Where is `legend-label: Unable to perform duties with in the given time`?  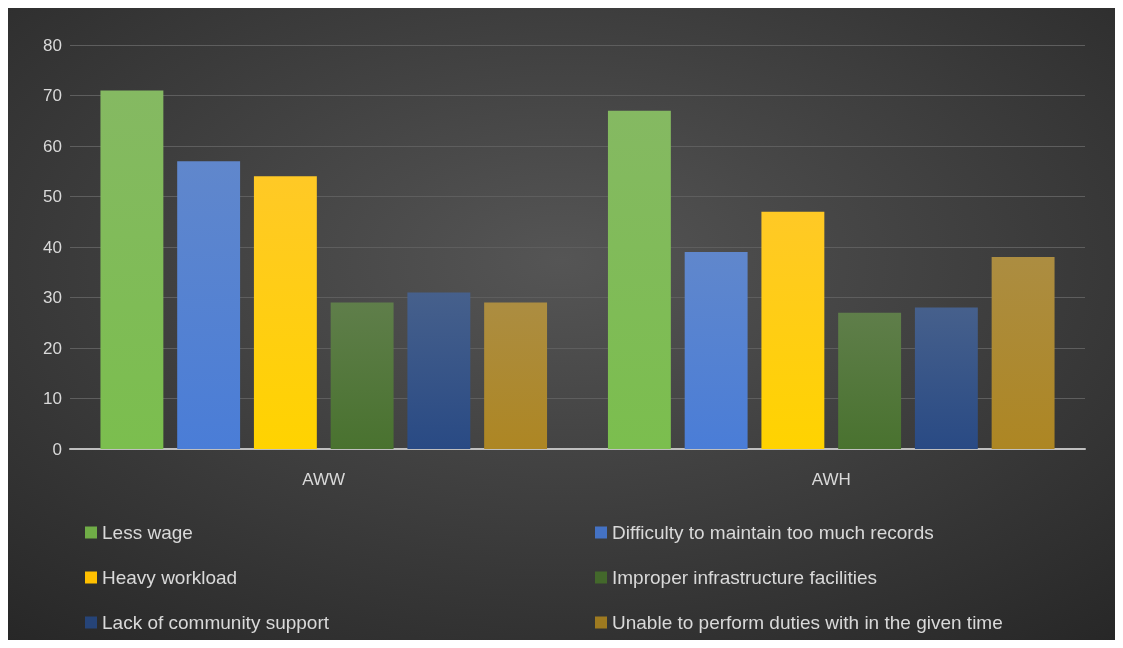 legend-label: Unable to perform duties with in the given time is located at coordinates (807, 622).